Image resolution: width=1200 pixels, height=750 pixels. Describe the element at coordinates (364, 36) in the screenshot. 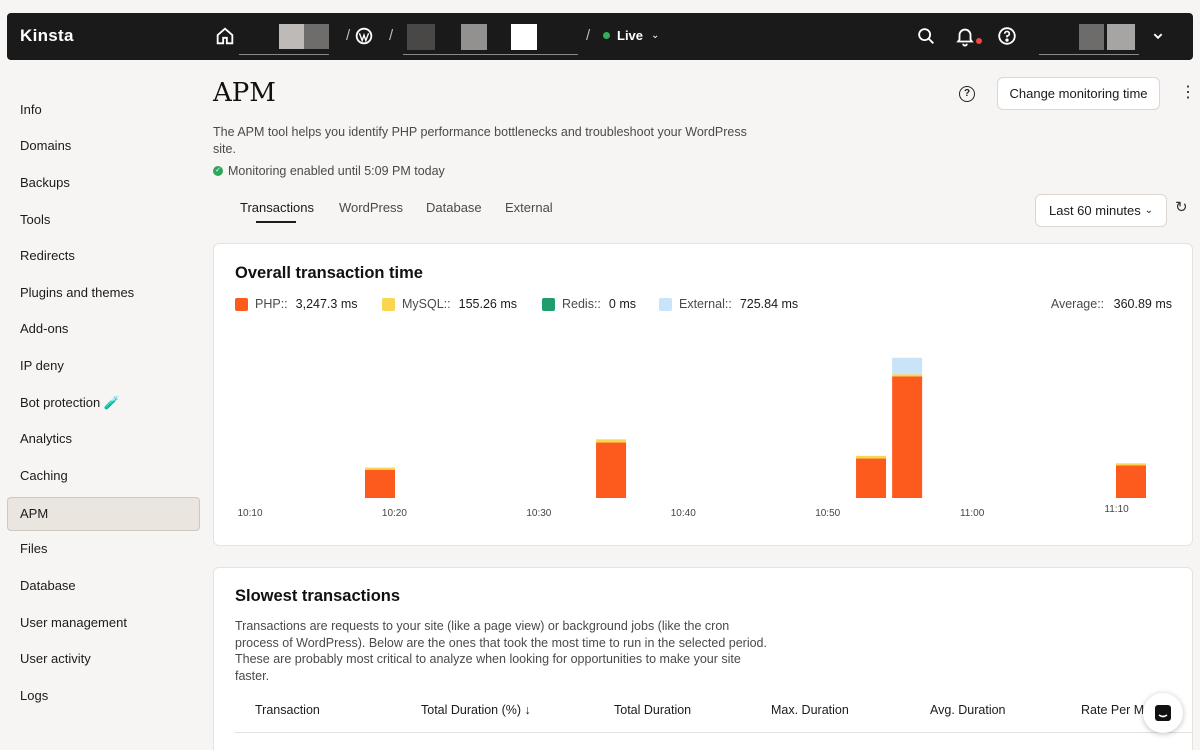

I see `wordpress-icon` at that location.